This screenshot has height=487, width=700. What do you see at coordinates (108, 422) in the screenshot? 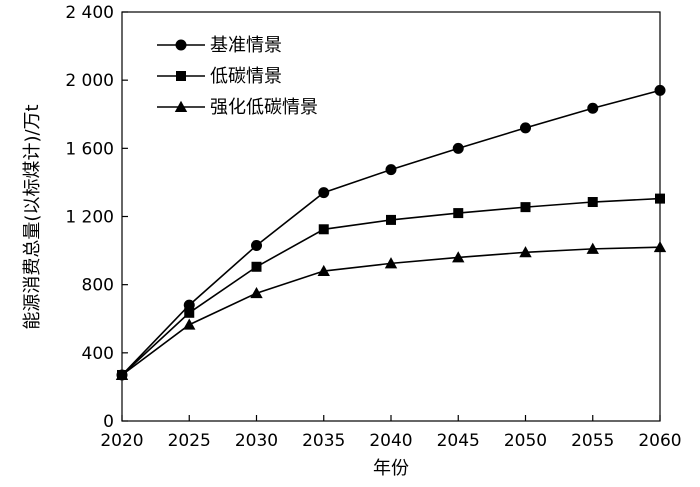
I see `y-tick-label: 0` at bounding box center [108, 422].